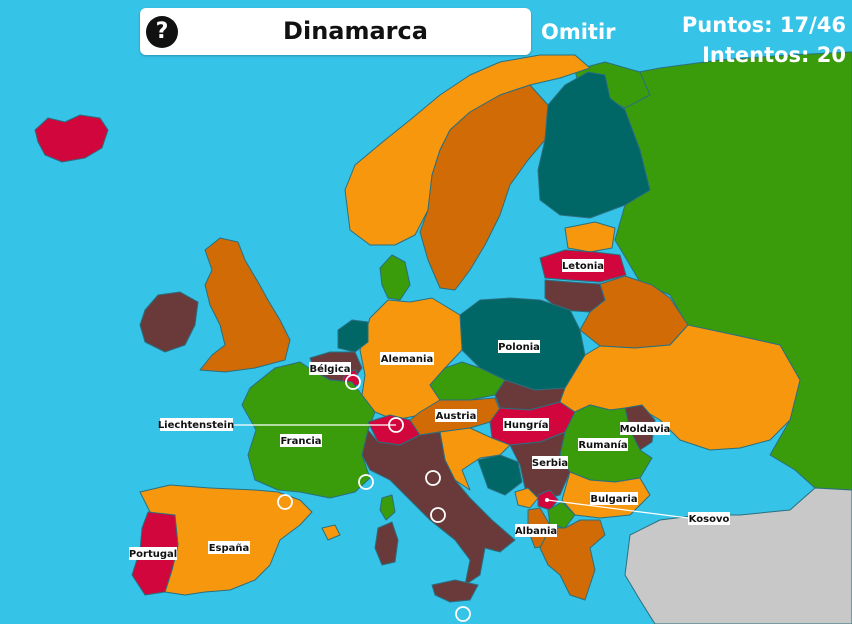 The height and width of the screenshot is (624, 852). What do you see at coordinates (395, 277) in the screenshot?
I see `country-denmark` at bounding box center [395, 277].